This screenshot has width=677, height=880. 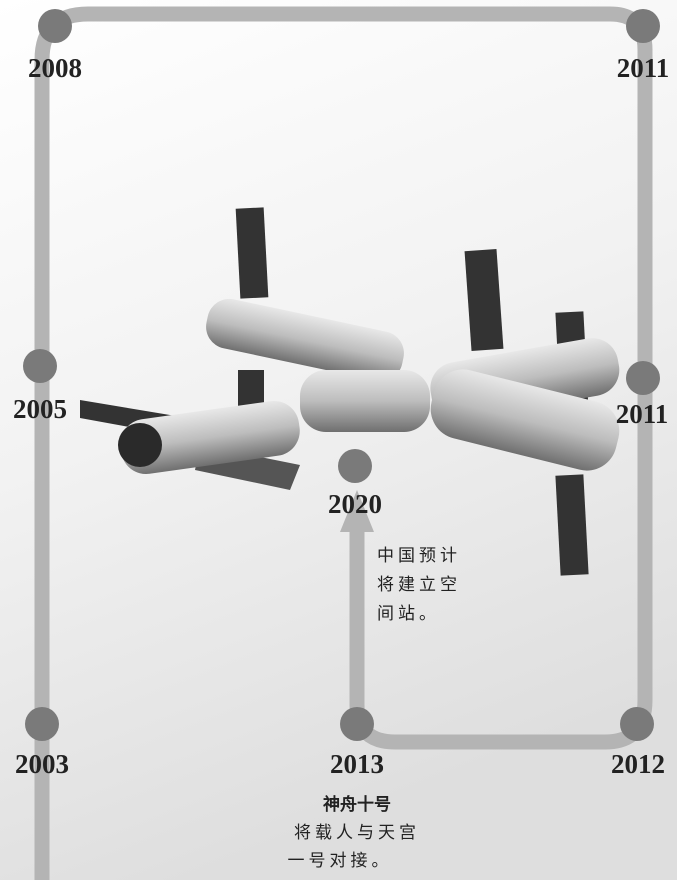 What do you see at coordinates (357, 833) in the screenshot?
I see `note-line: 将载人与天宫` at bounding box center [357, 833].